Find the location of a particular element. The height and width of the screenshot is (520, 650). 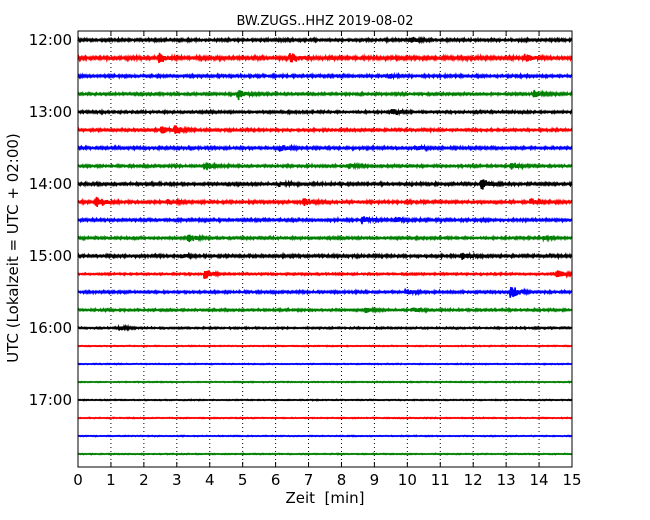

x-tick-label: 14 is located at coordinates (539, 480).